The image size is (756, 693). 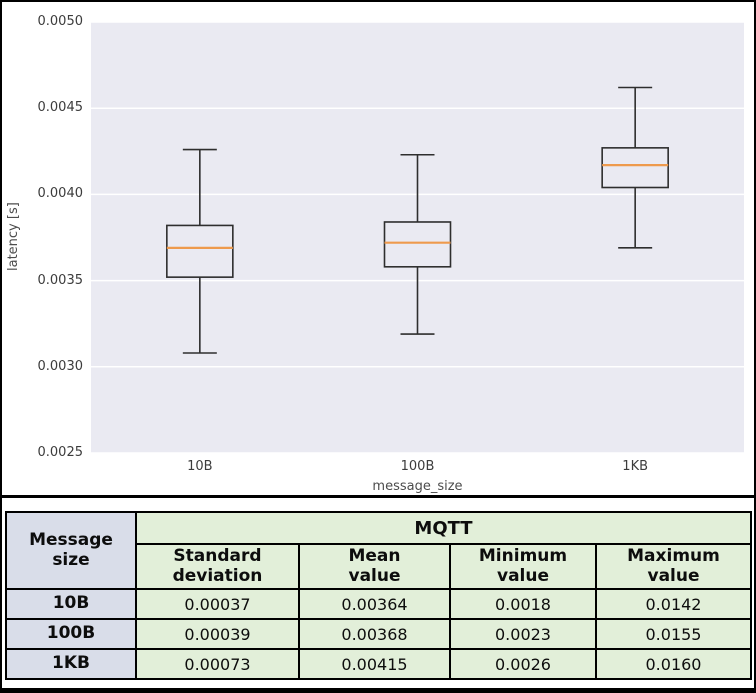 What do you see at coordinates (71, 550) in the screenshot?
I see `corner-header: Message size` at bounding box center [71, 550].